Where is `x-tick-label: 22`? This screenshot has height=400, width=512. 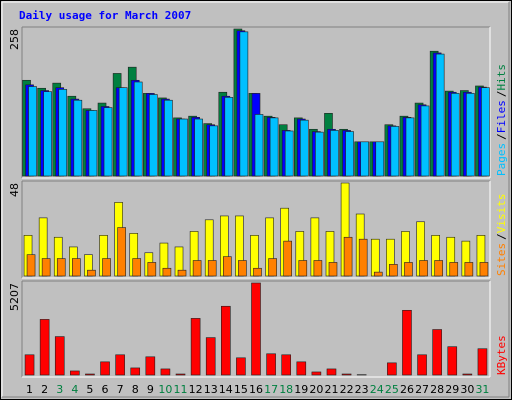 x-tick-label: 22 is located at coordinates (347, 389).